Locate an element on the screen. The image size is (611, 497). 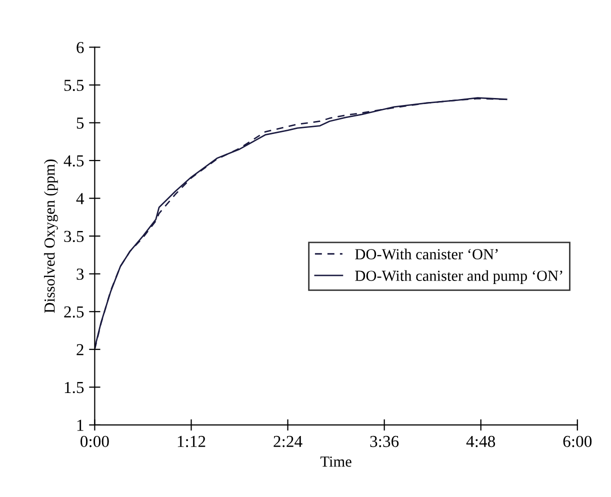
x-tick-label: 0:00 is located at coordinates (94, 442).